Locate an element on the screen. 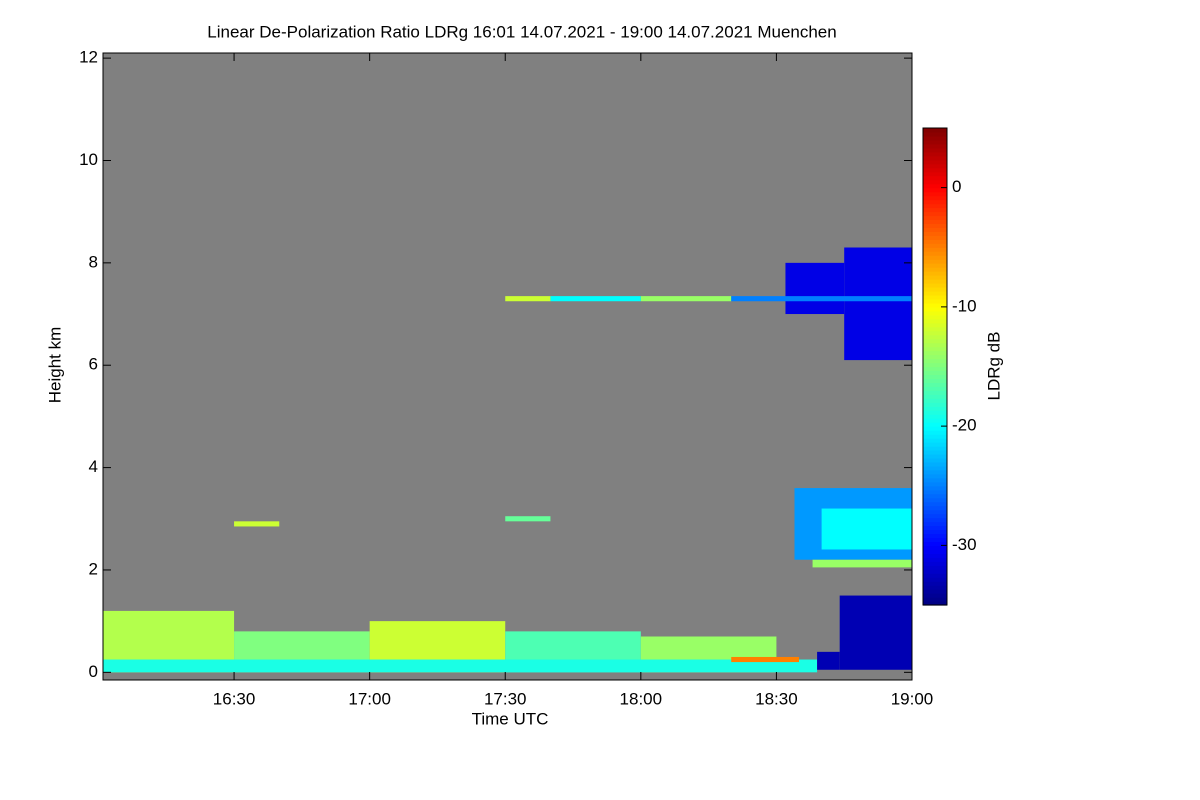  y-tick-label: 4 is located at coordinates (93, 466).